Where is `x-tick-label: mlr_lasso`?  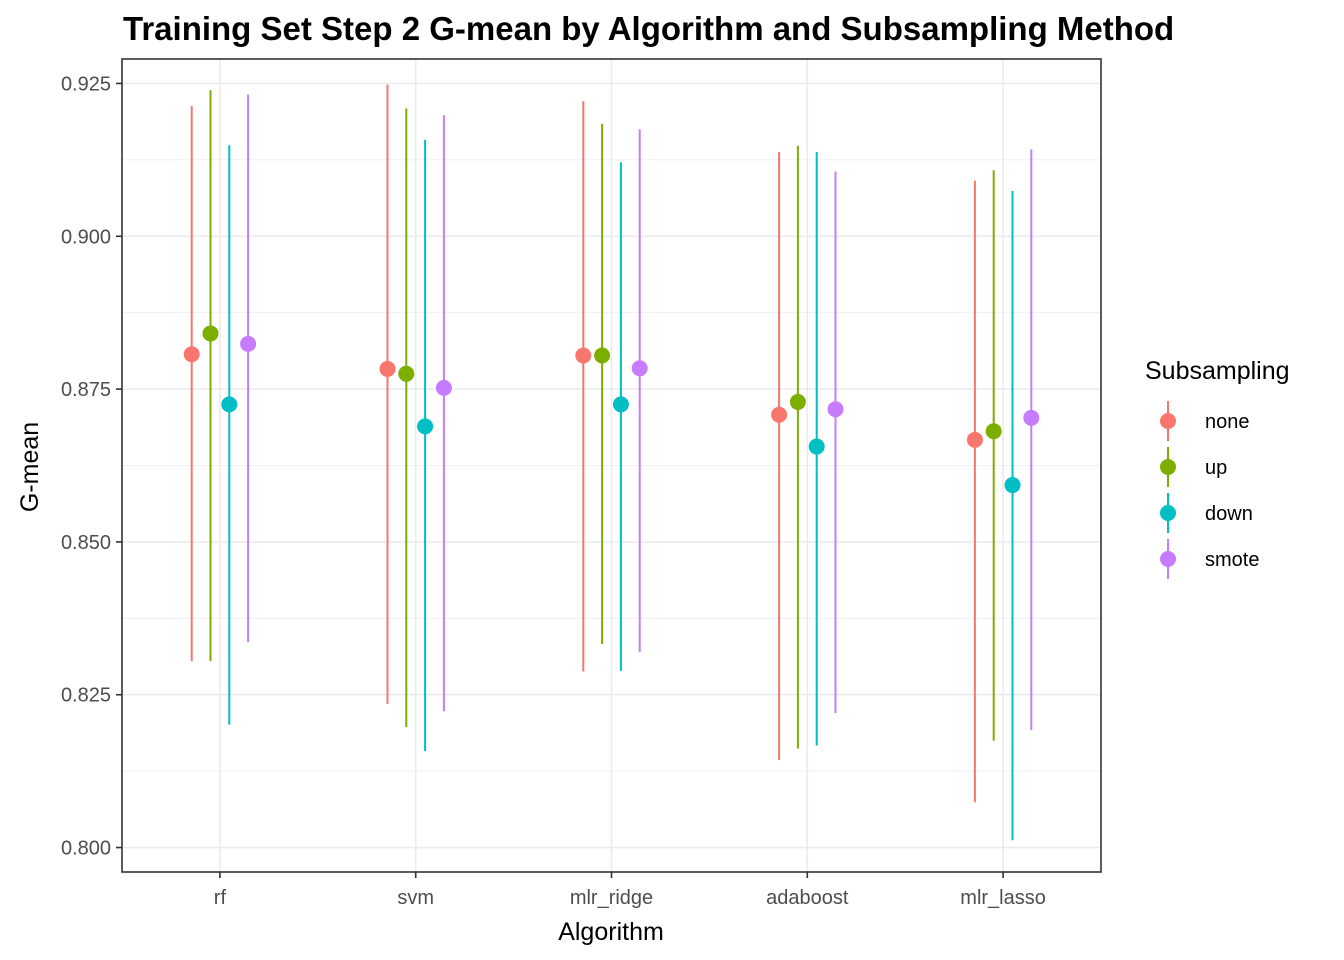 x-tick-label: mlr_lasso is located at coordinates (1003, 898).